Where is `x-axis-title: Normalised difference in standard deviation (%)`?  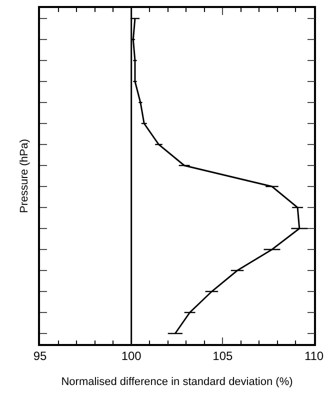
x-axis-title: Normalised difference in standard deviation (%) is located at coordinates (177, 382).